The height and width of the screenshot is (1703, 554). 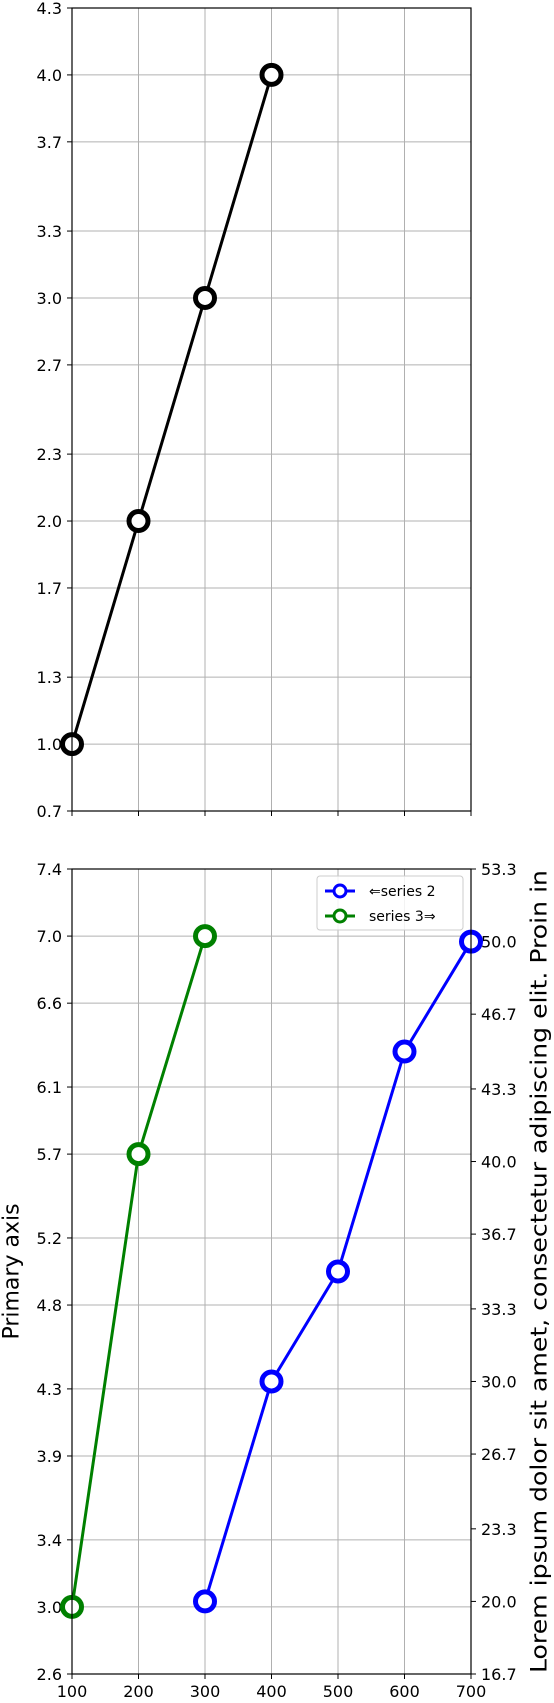 What do you see at coordinates (471, 1691) in the screenshot?
I see `x-tick-label: 700` at bounding box center [471, 1691].